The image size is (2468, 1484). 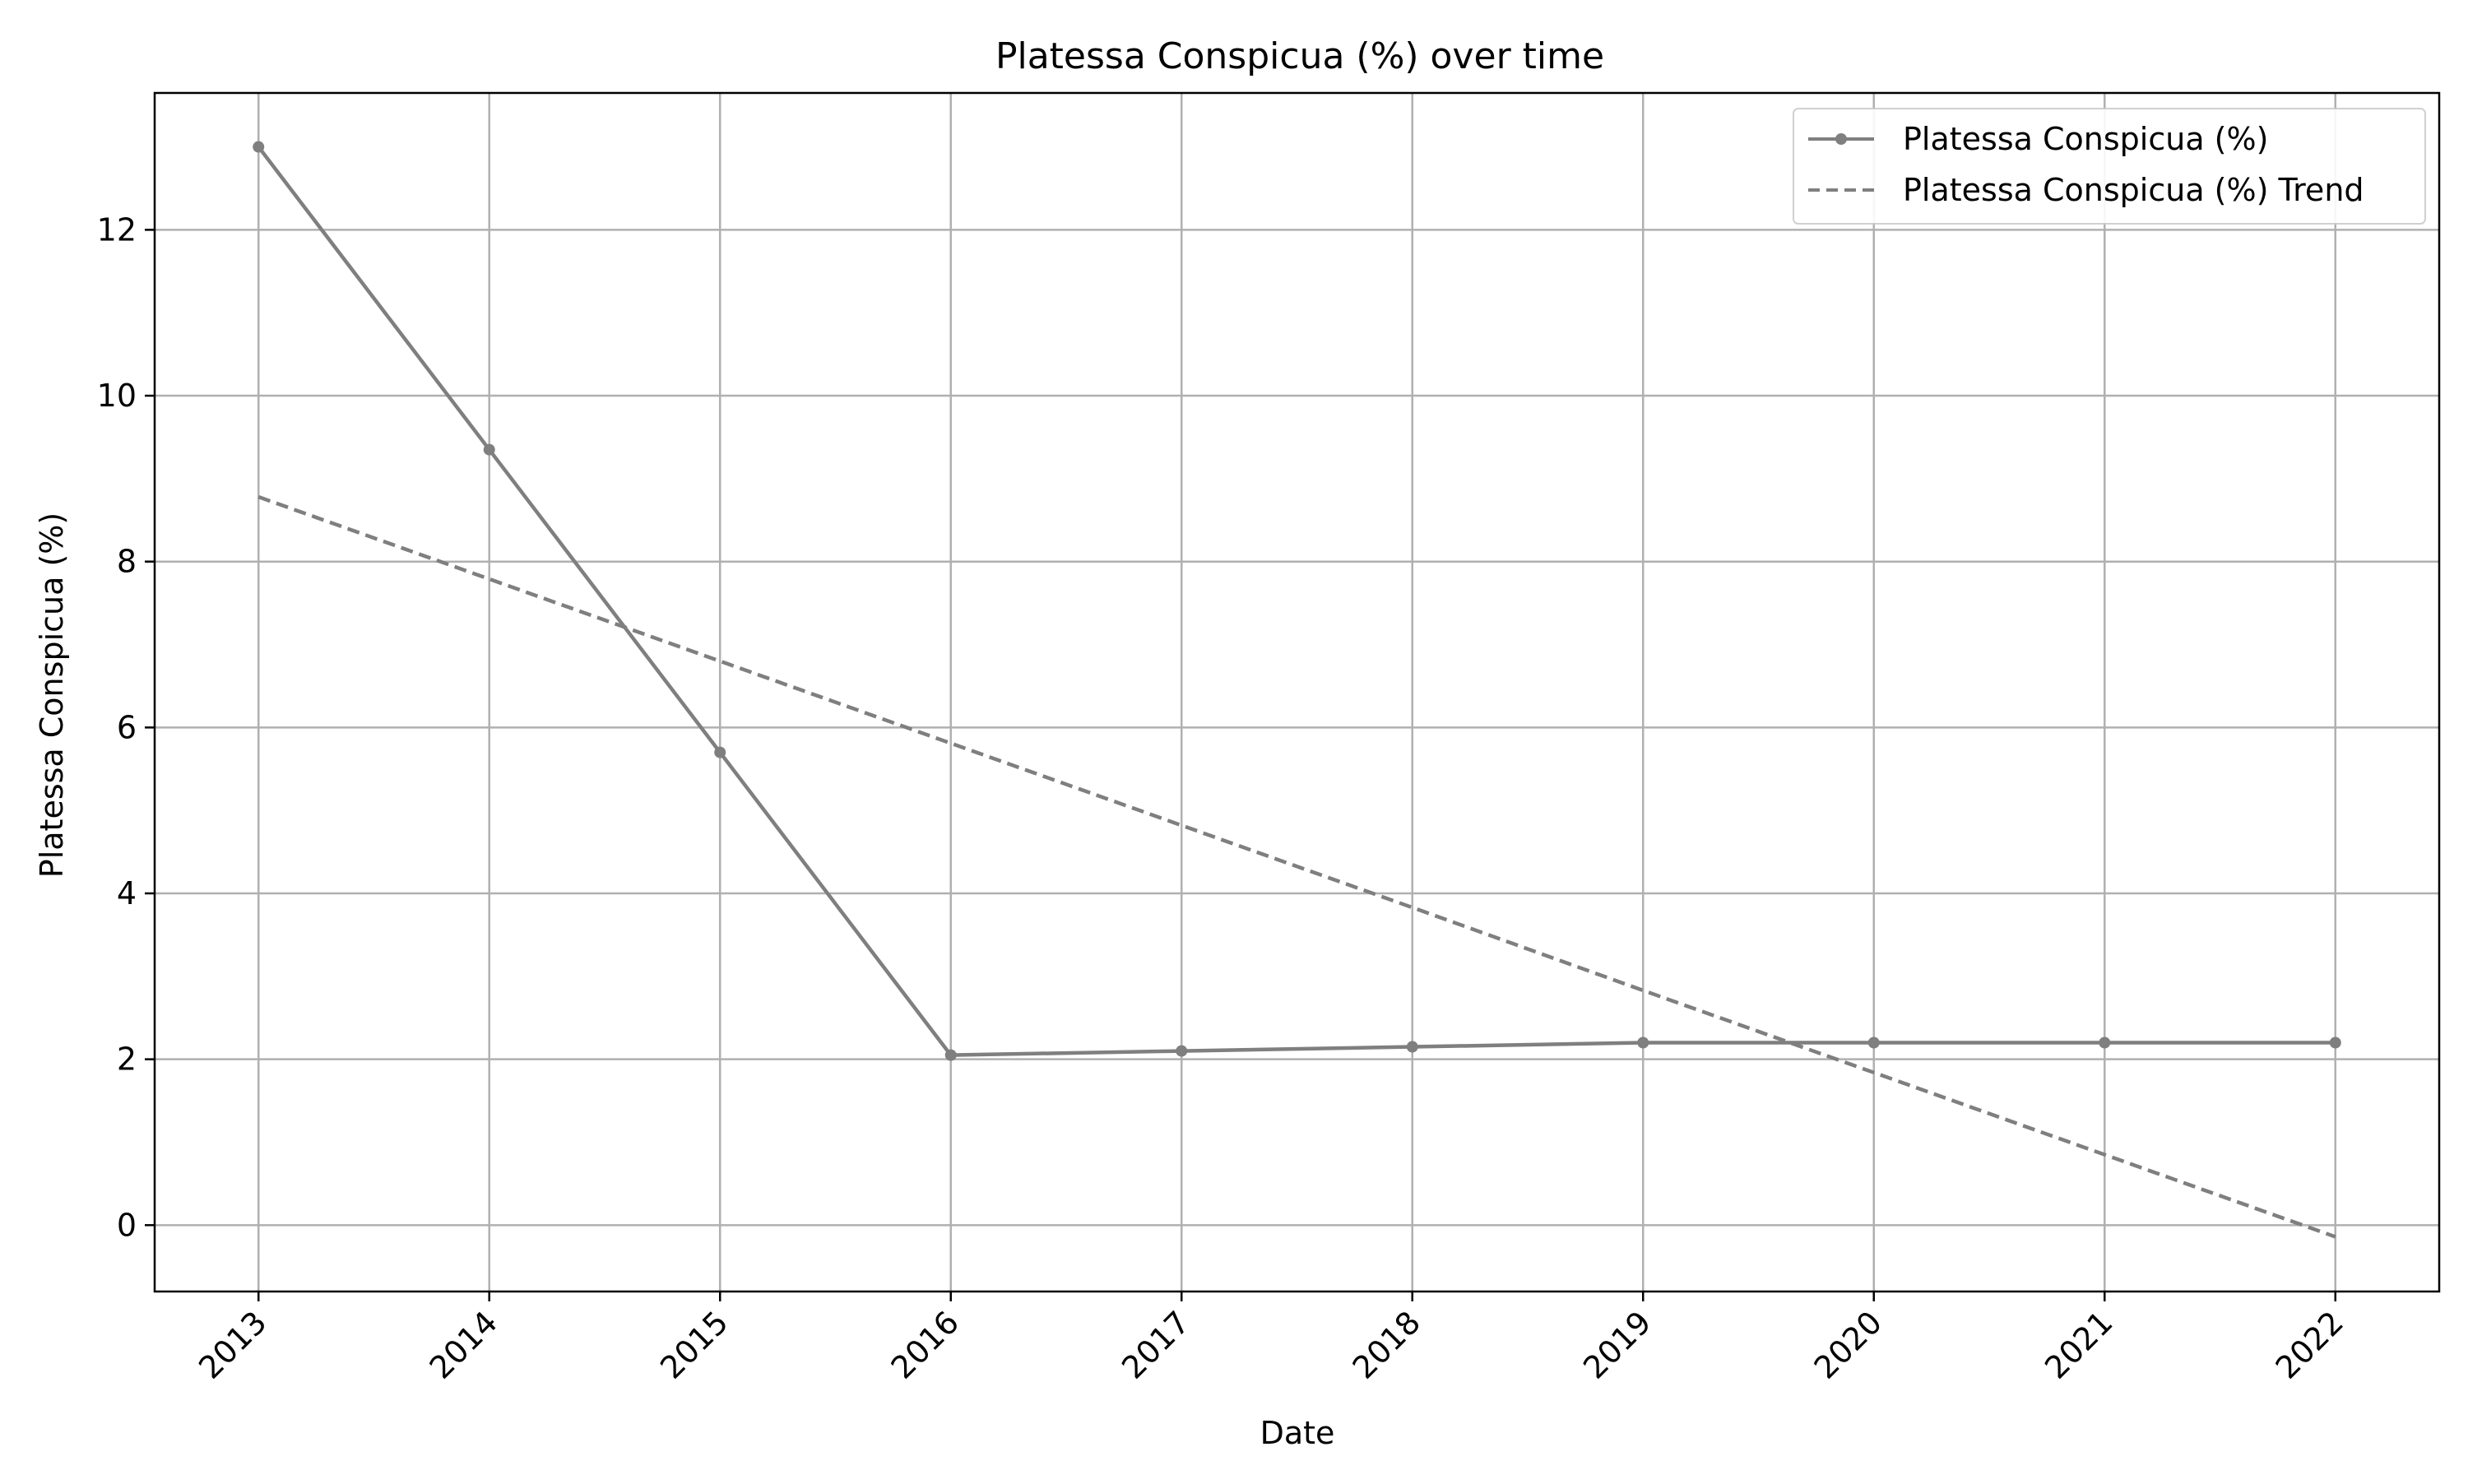 I want to click on chart-title: Platessa Conspicua (%) over time, so click(x=1299, y=56).